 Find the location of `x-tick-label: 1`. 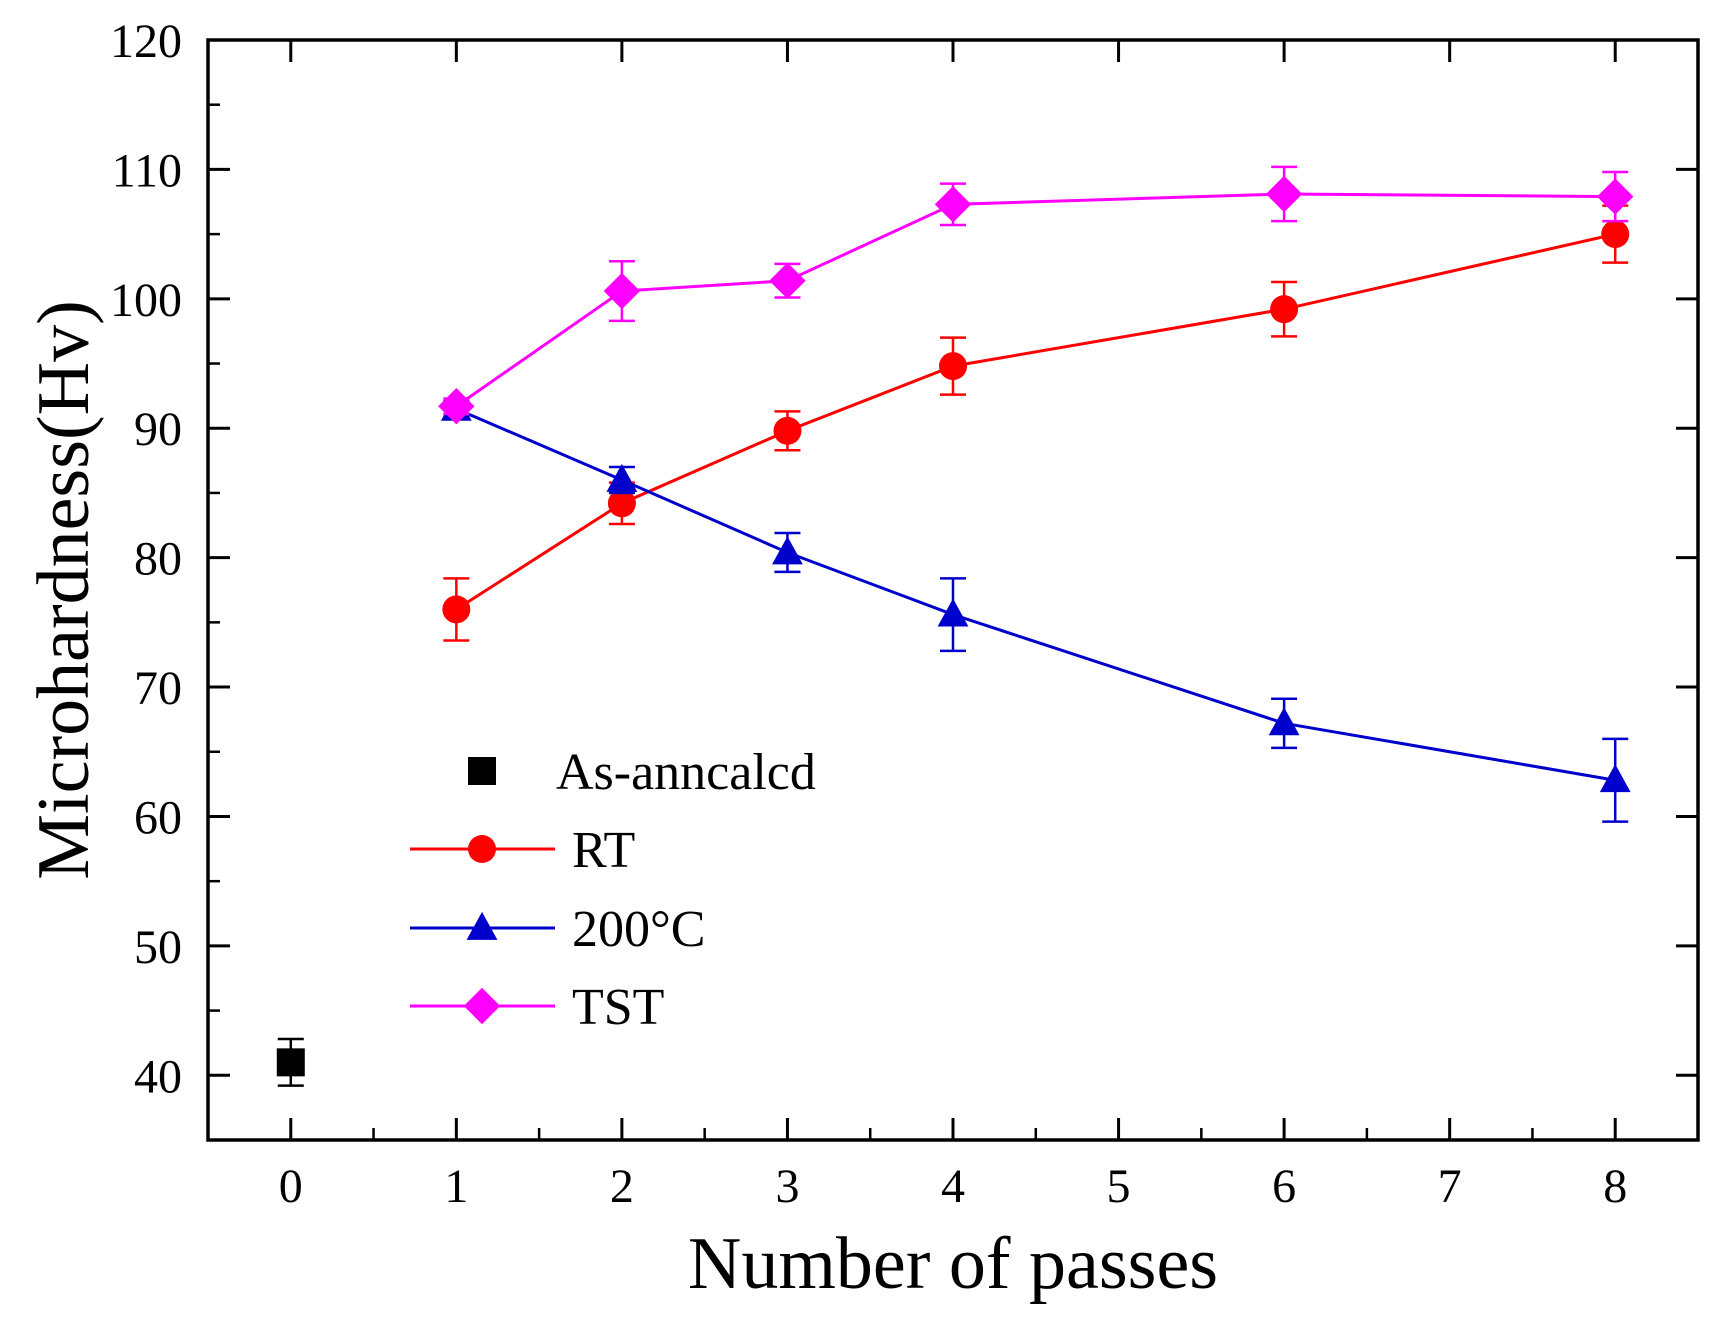

x-tick-label: 1 is located at coordinates (456, 1186).